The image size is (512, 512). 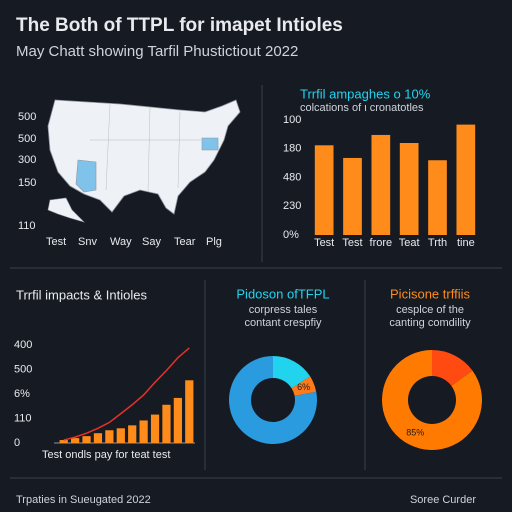 I want to click on y-tick-label: 500, so click(x=23, y=369).